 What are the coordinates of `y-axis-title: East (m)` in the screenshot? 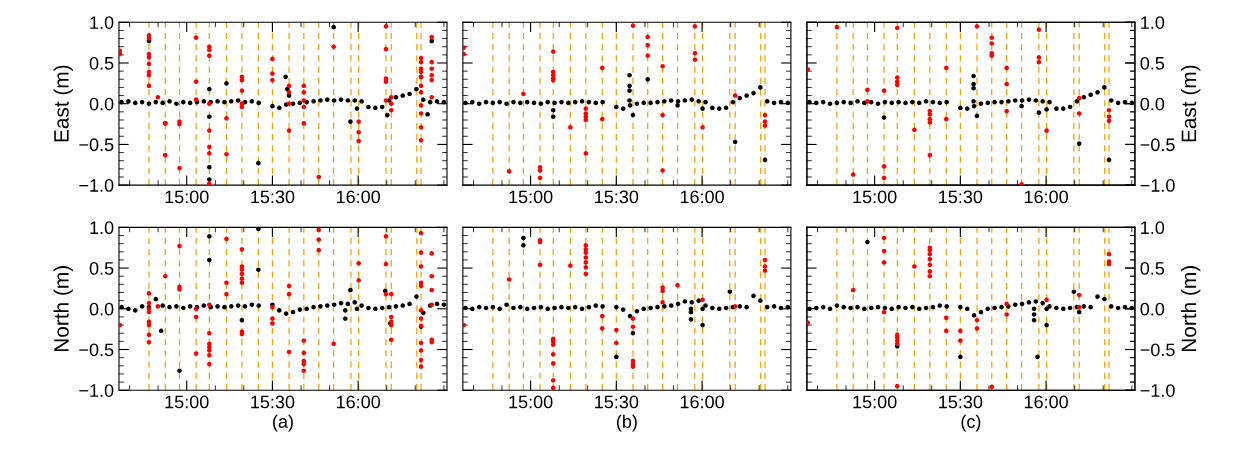 It's located at (63, 103).